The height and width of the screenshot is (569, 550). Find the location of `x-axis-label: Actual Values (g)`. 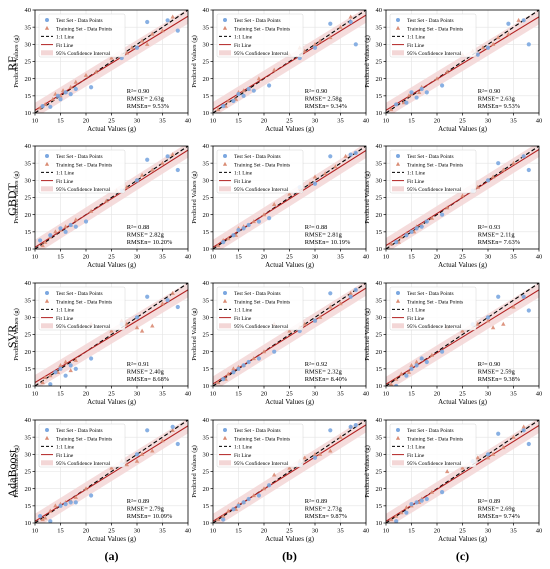

x-axis-label: Actual Values (g) is located at coordinates (112, 402).